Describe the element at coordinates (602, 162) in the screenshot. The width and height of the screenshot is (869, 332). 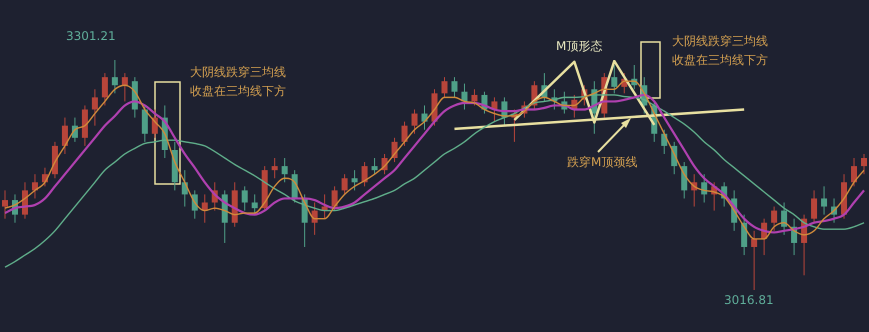
I see `annotation: 跌穿M顶颈线` at that location.